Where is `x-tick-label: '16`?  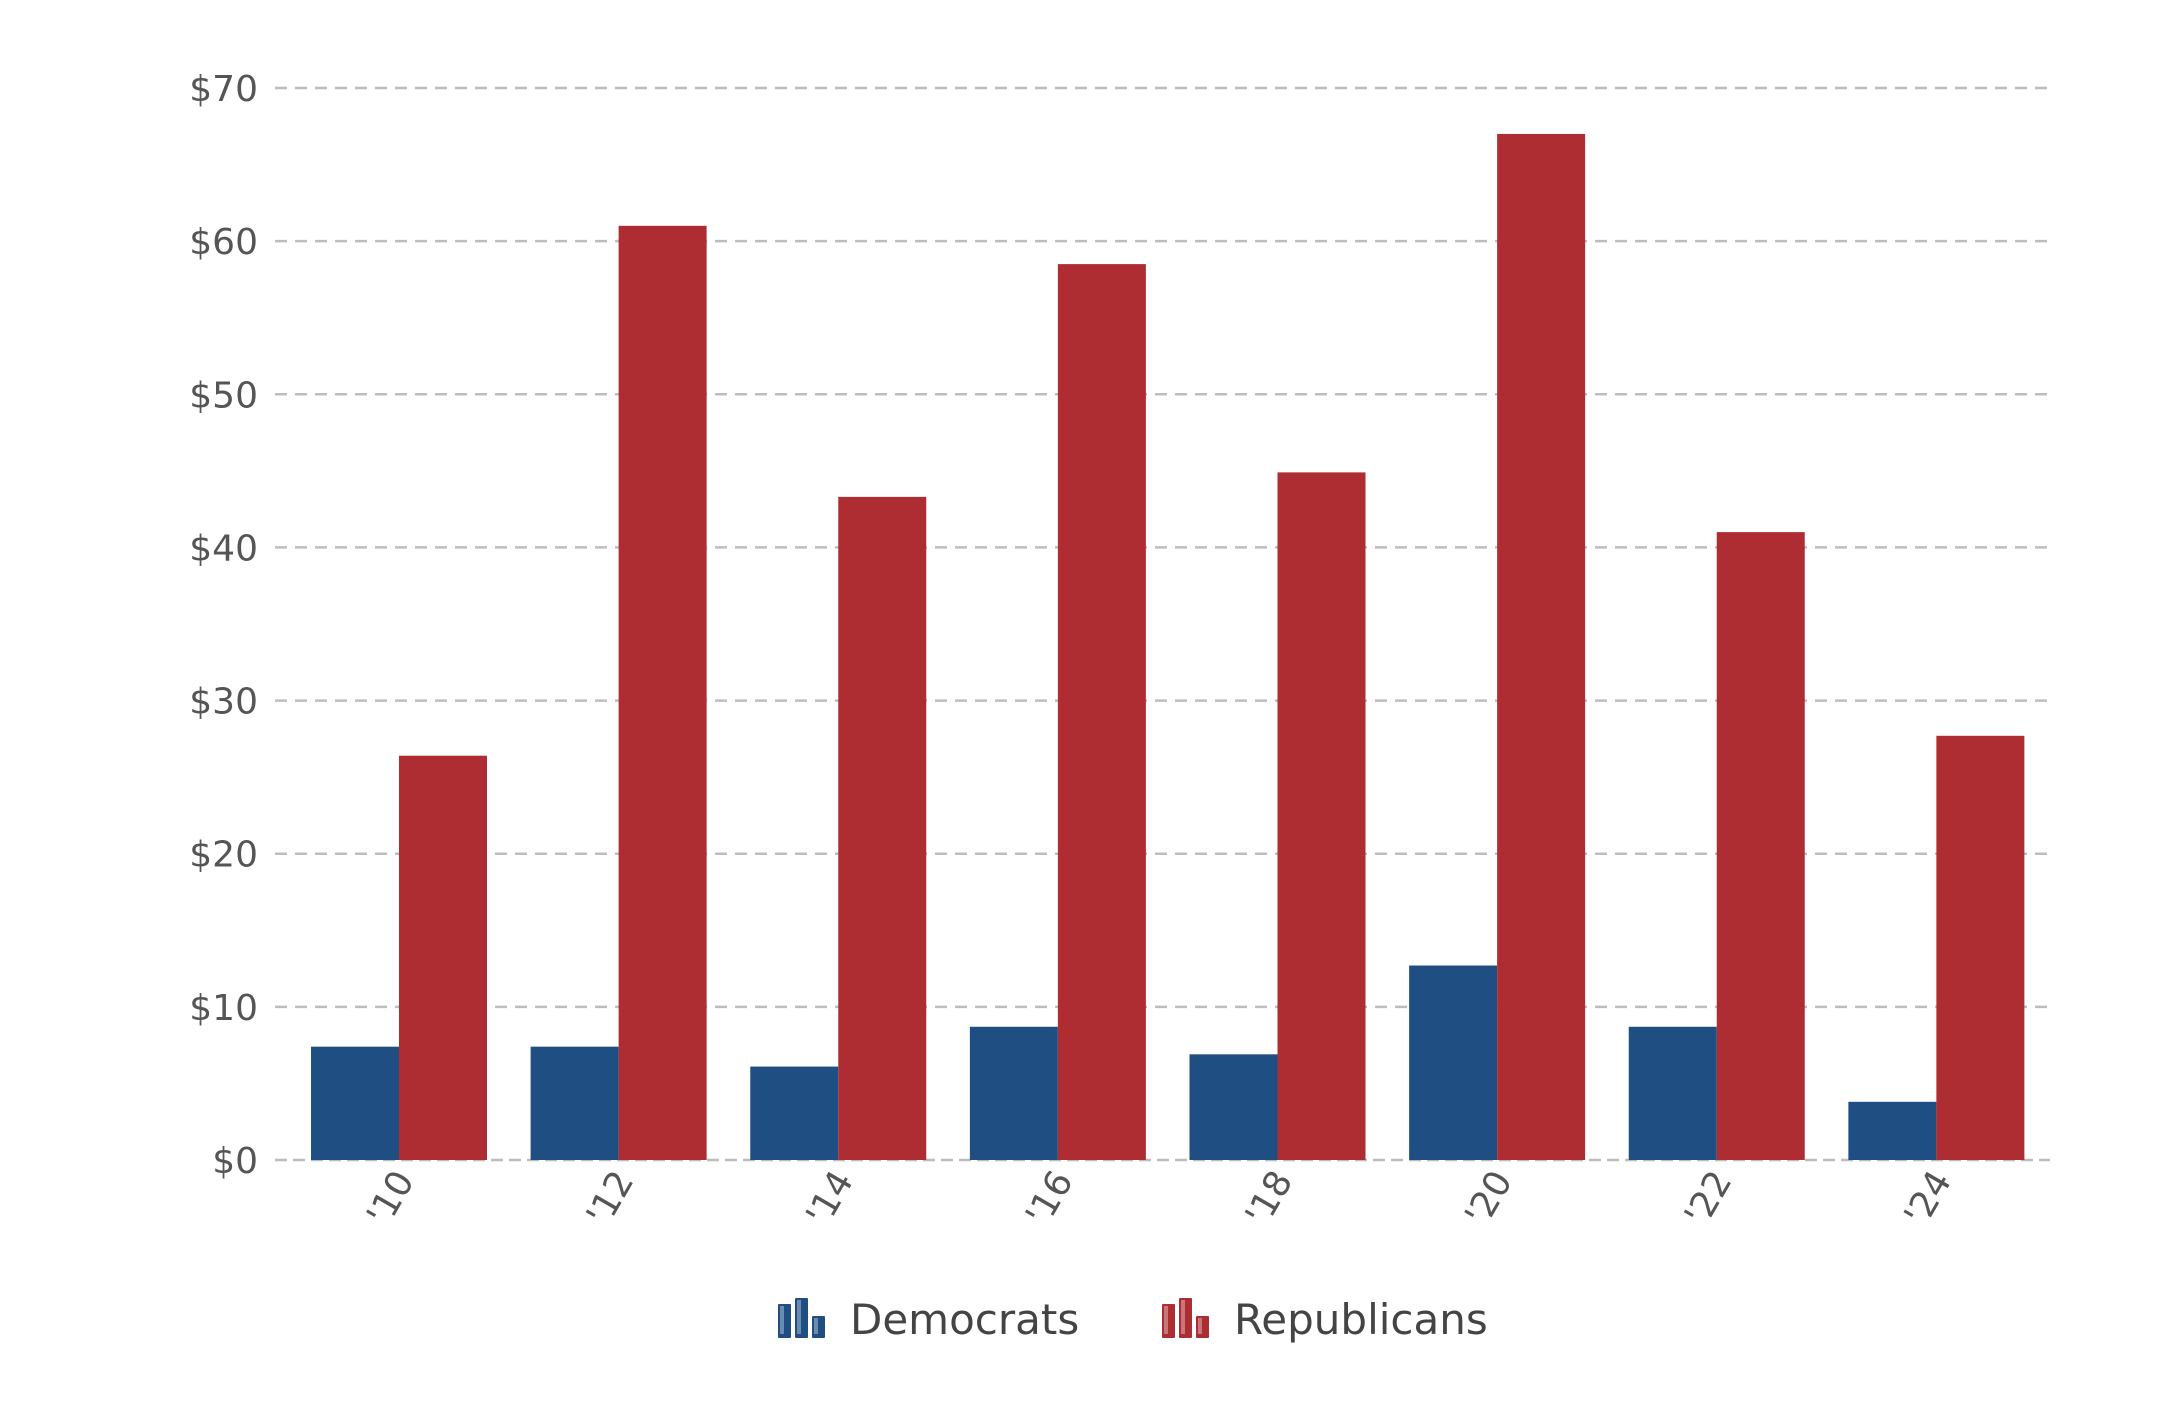
x-tick-label: '16 is located at coordinates (1049, 1198).